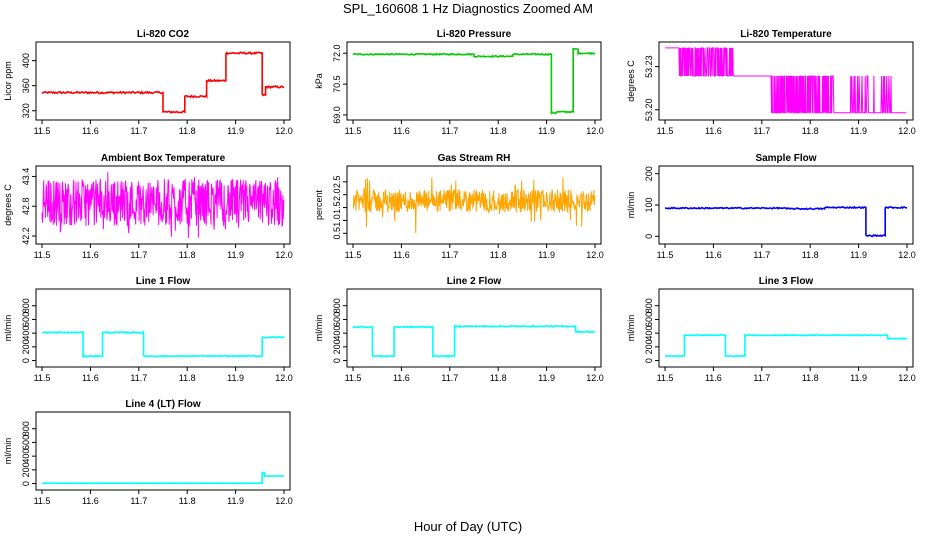  I want to click on y-tick-label: 42.8, so click(26, 206).